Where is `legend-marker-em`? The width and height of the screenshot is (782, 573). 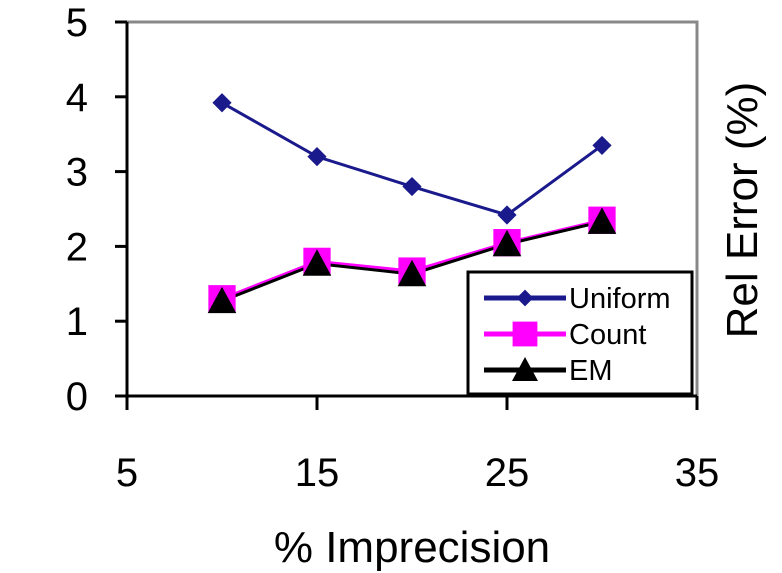
legend-marker-em is located at coordinates (525, 369).